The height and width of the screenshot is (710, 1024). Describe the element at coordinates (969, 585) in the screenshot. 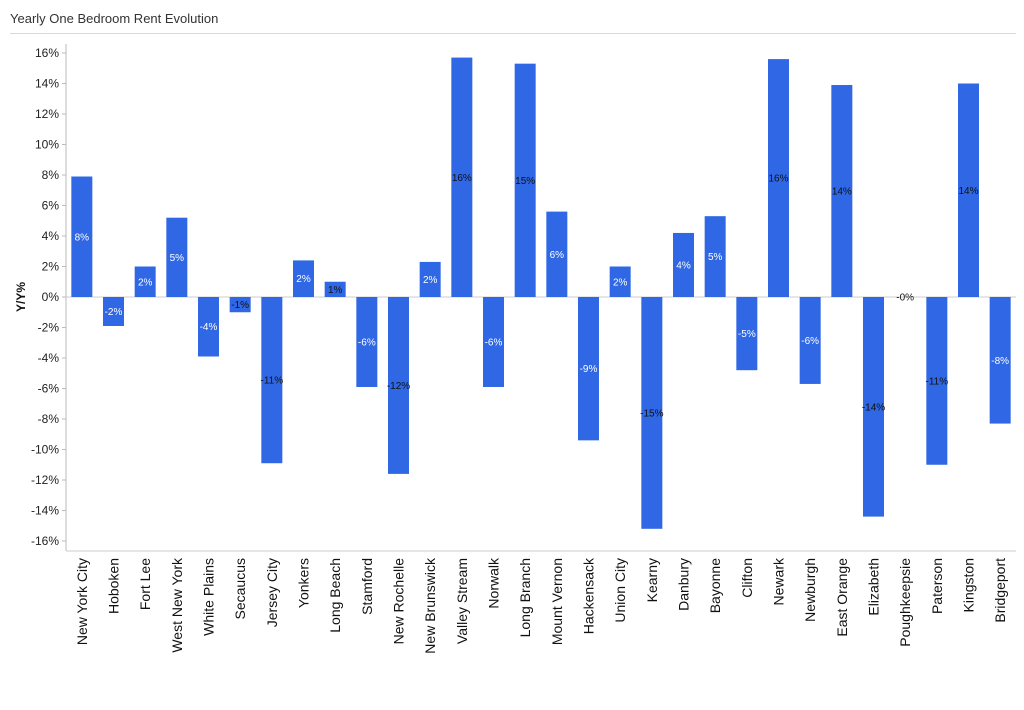

I see `x-category-label: Kingston` at that location.